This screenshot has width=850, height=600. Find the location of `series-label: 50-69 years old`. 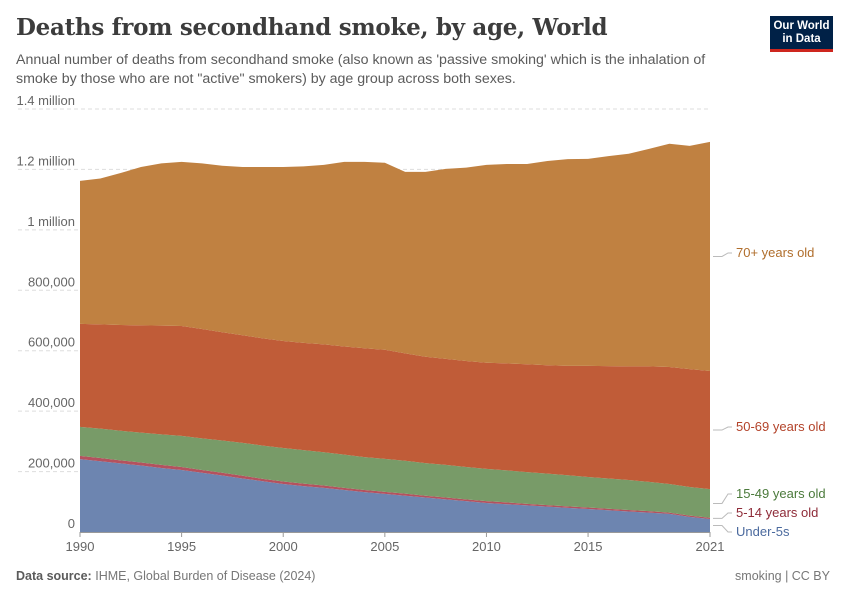

series-label: 50-69 years old is located at coordinates (781, 426).